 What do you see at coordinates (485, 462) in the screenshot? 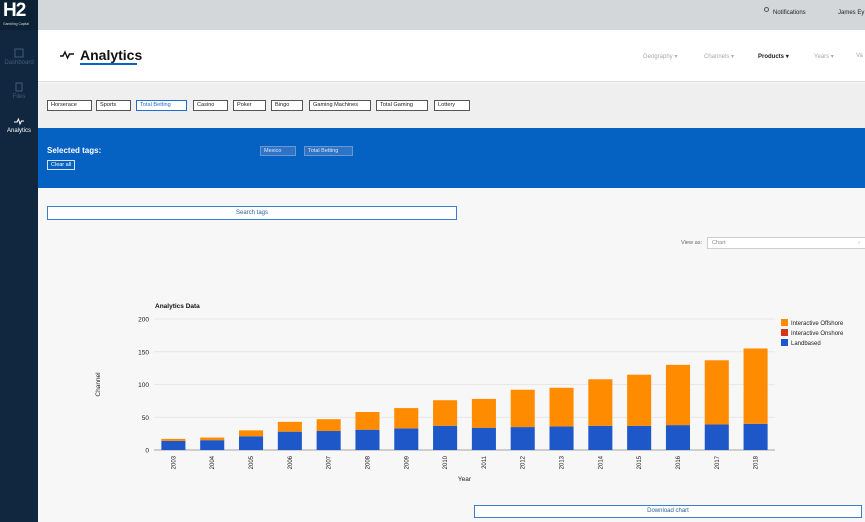
I see `x-tick-label: 2011` at bounding box center [485, 462].